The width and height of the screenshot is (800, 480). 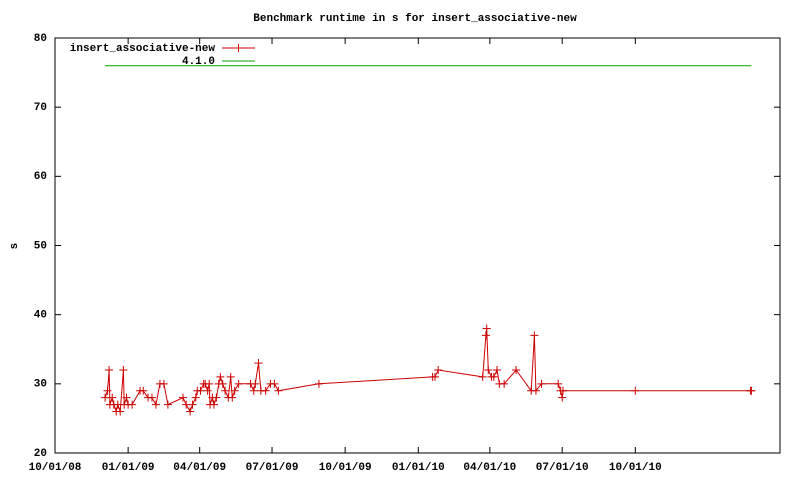 I want to click on y-tick-label: 60, so click(x=40, y=177).